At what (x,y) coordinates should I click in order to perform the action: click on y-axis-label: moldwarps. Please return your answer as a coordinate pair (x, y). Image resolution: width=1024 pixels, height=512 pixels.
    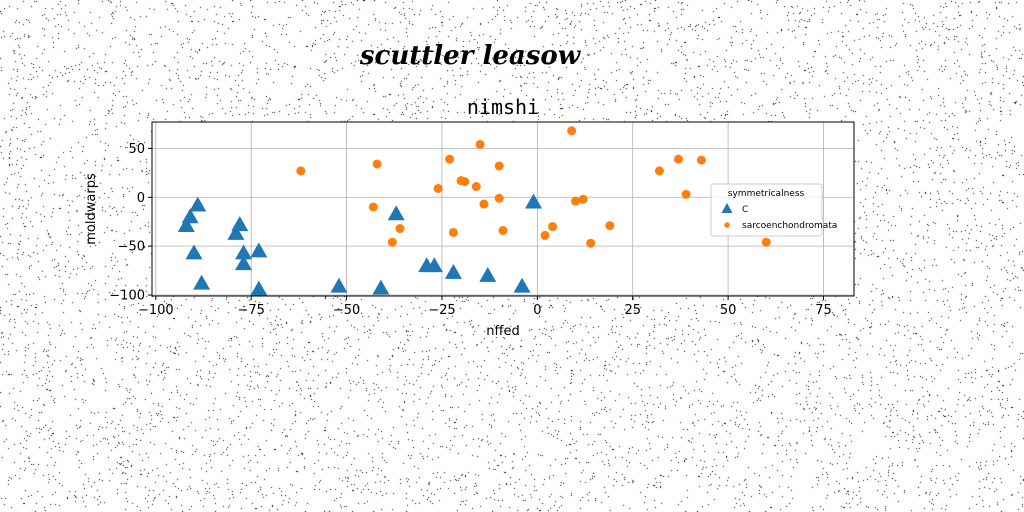
    Looking at the image, I should click on (91, 209).